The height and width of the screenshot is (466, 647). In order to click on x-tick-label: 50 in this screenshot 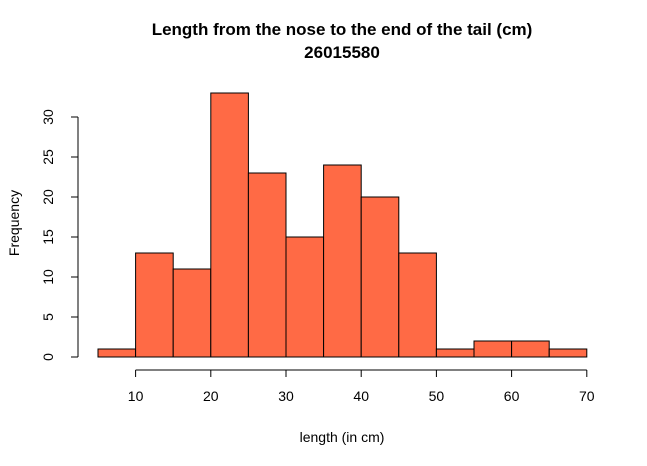, I will do `click(437, 396)`.